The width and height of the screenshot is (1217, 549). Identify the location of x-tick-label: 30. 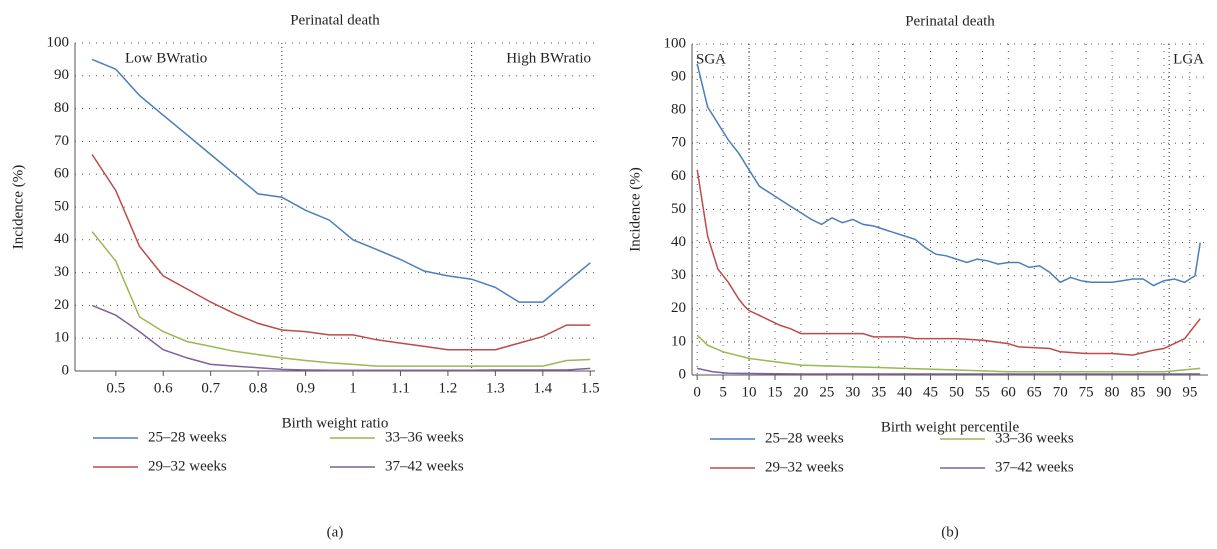
(852, 392).